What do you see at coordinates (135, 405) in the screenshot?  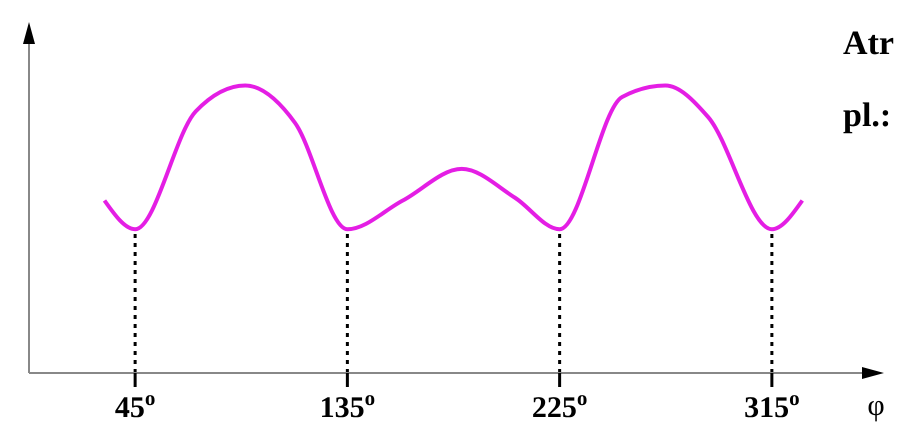 I see `x-tick-label: 45$^{o}$` at bounding box center [135, 405].